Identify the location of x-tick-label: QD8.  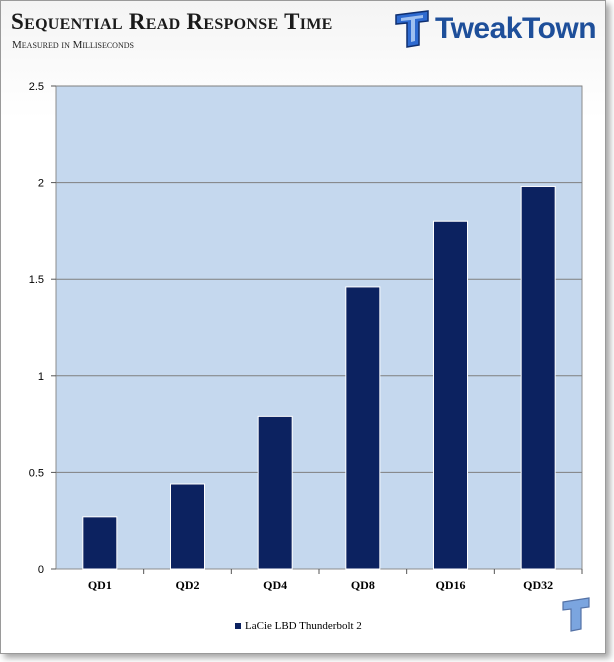
(363, 585).